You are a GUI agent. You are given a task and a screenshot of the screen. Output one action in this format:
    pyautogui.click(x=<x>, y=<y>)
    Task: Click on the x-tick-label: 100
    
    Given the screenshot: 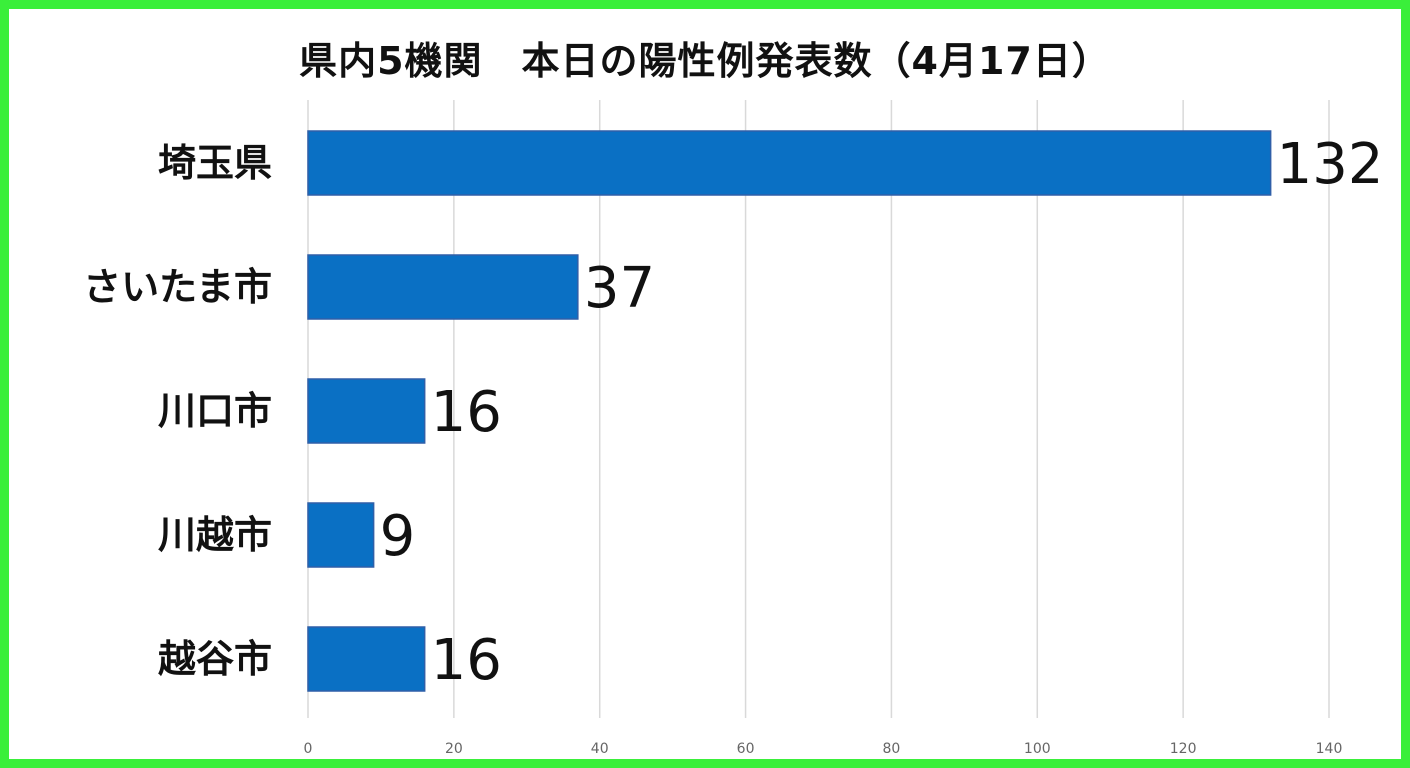 What is the action you would take?
    pyautogui.click(x=1037, y=749)
    